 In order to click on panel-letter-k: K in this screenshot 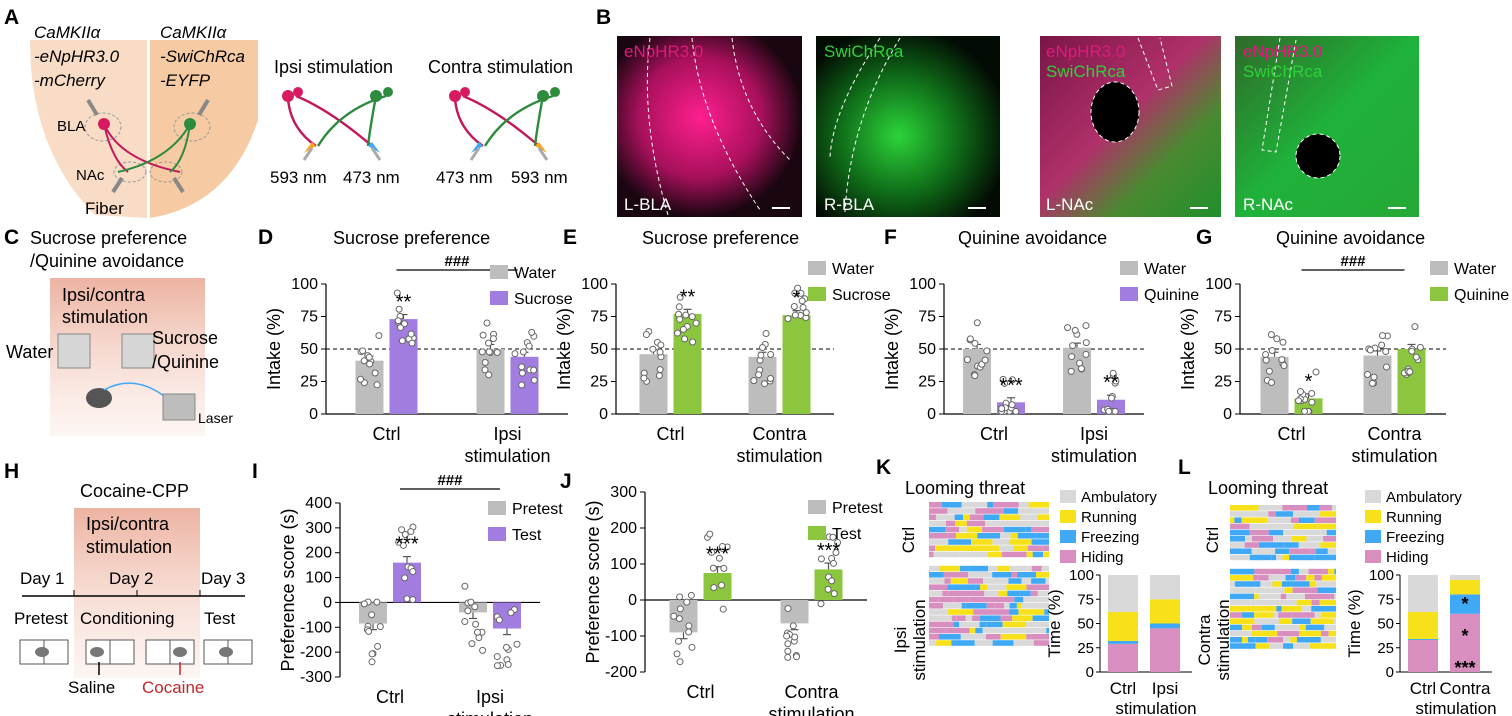, I will do `click(883, 467)`.